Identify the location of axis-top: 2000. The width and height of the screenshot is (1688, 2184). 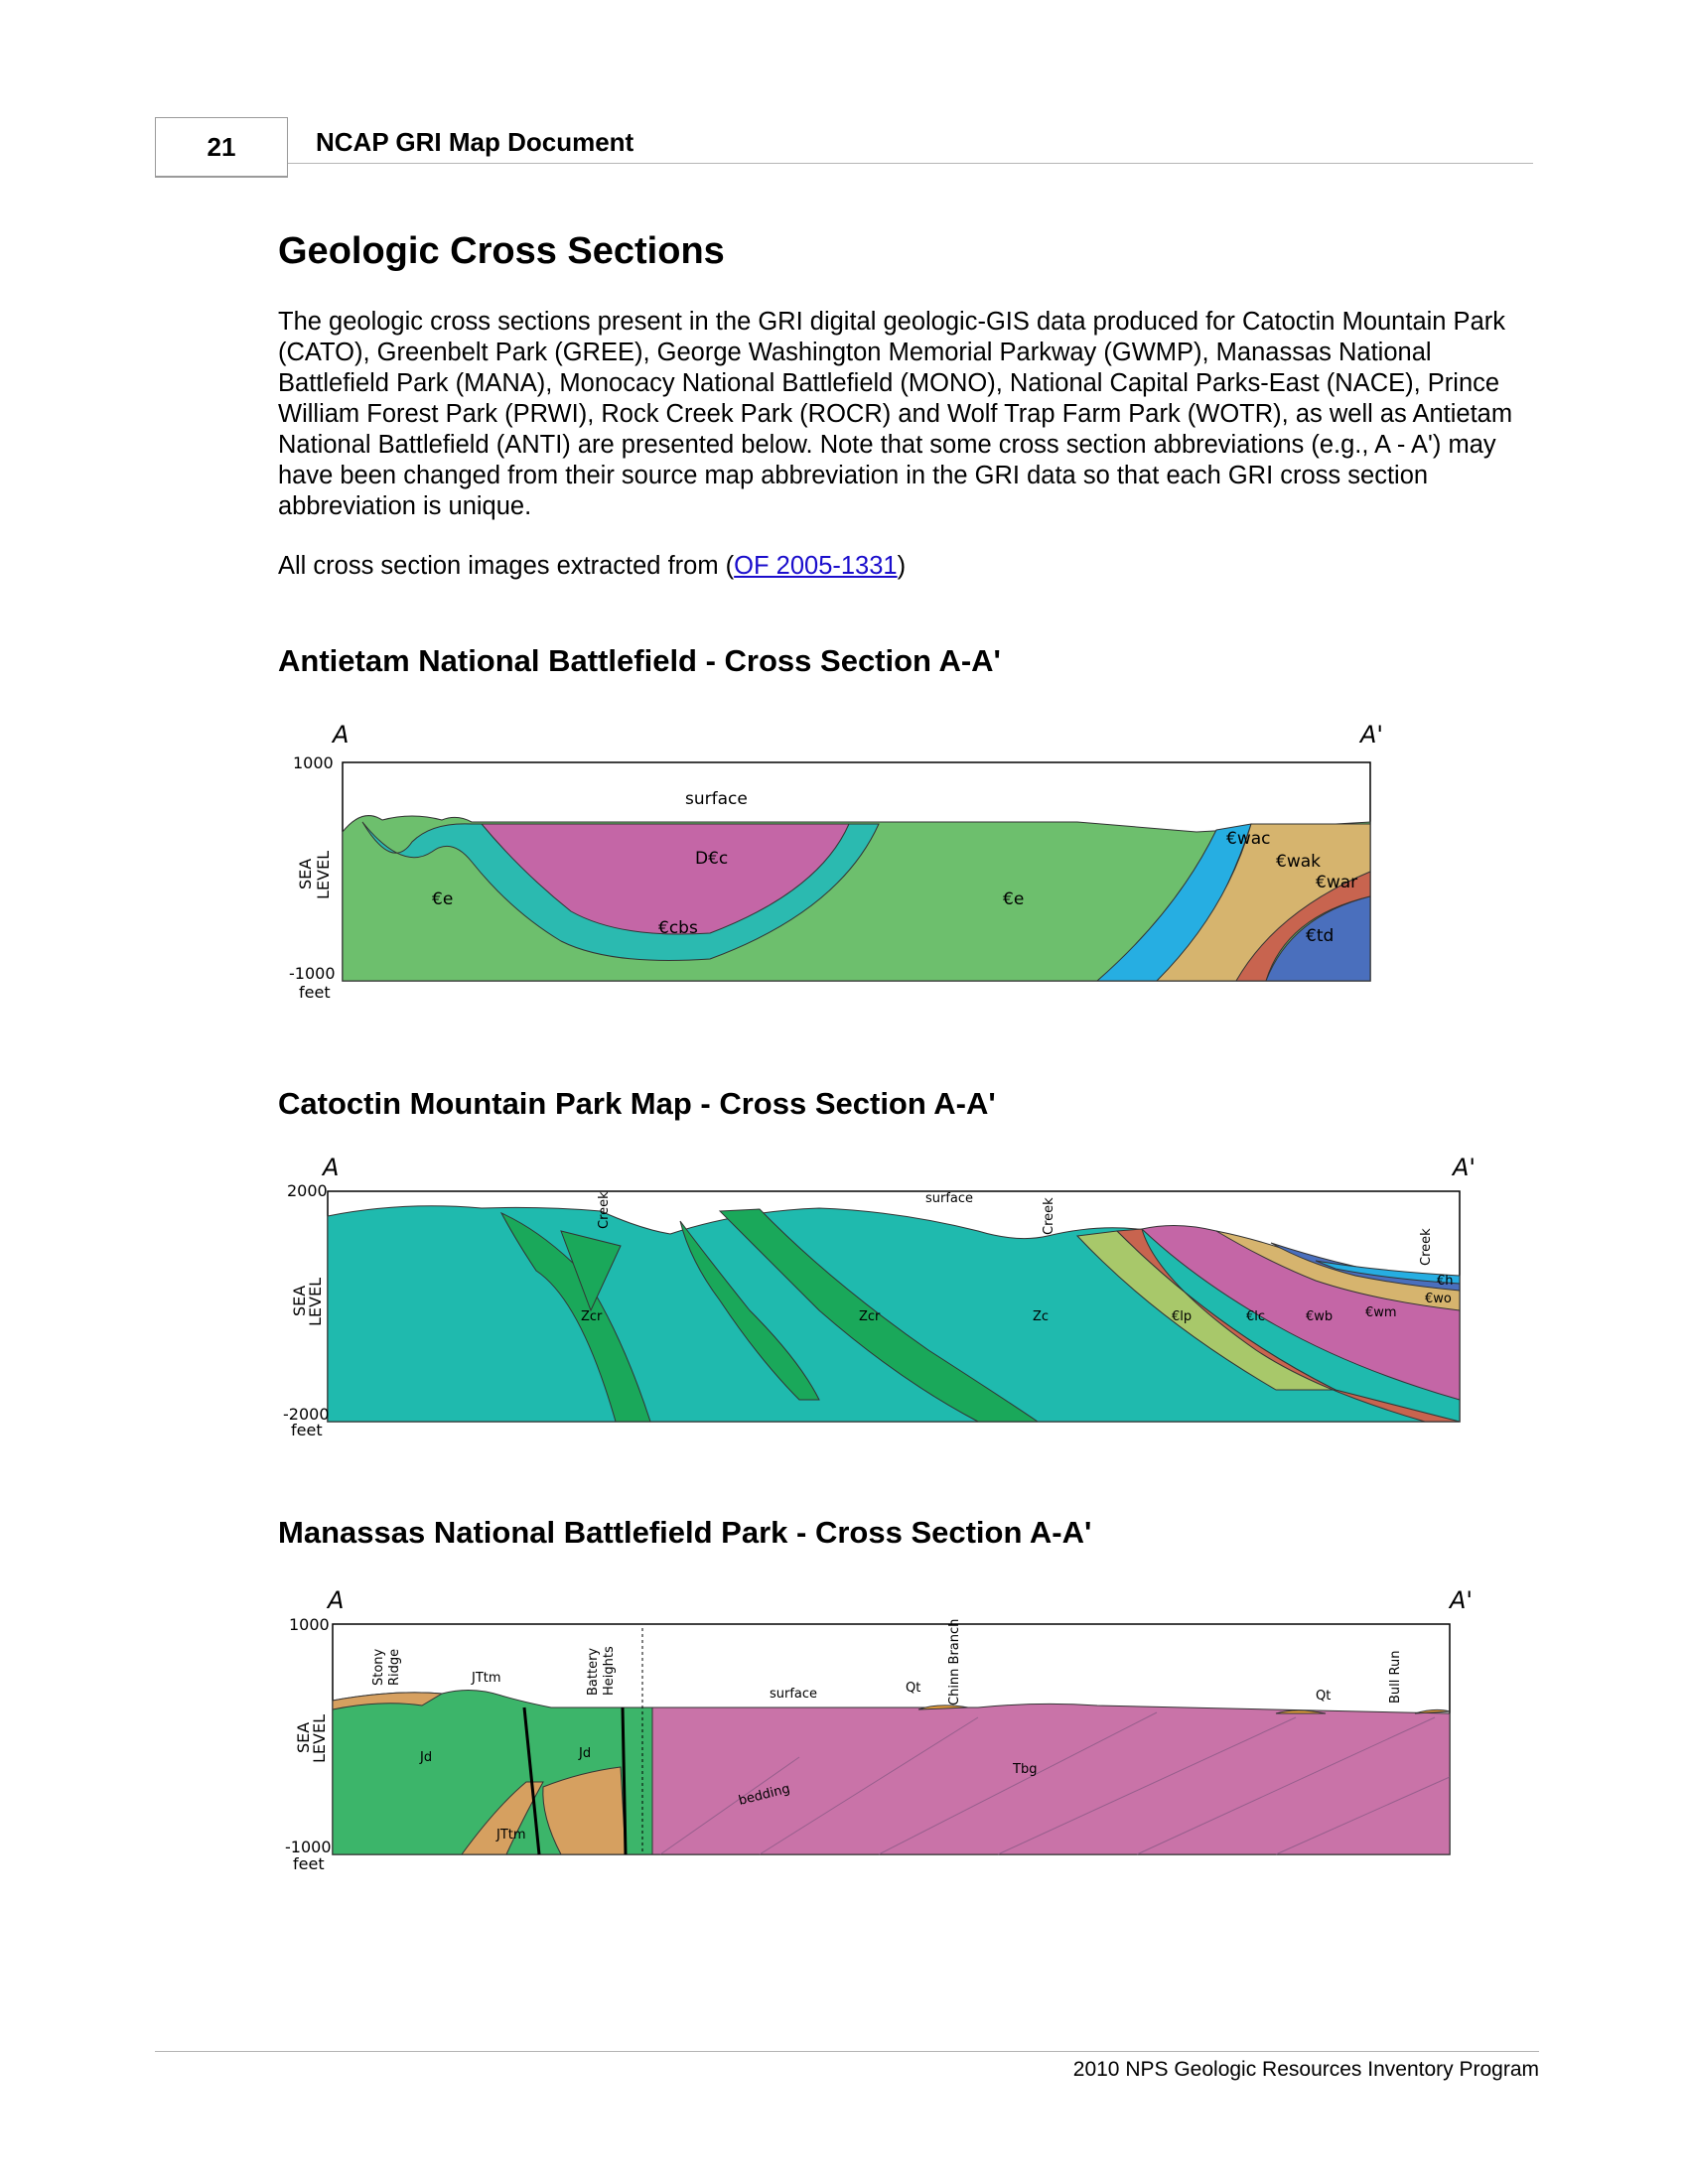
(307, 1190).